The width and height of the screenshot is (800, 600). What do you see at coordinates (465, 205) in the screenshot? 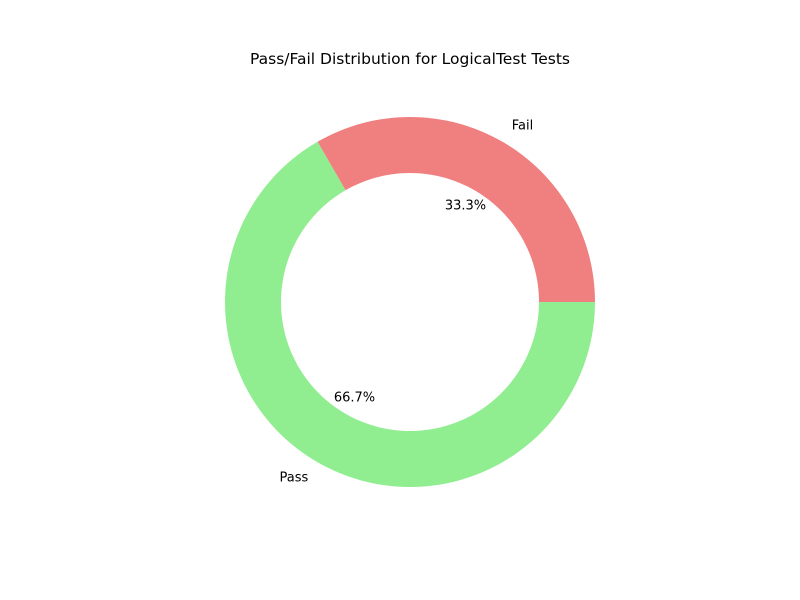
I see `percent-label-fail: 33.3%` at bounding box center [465, 205].